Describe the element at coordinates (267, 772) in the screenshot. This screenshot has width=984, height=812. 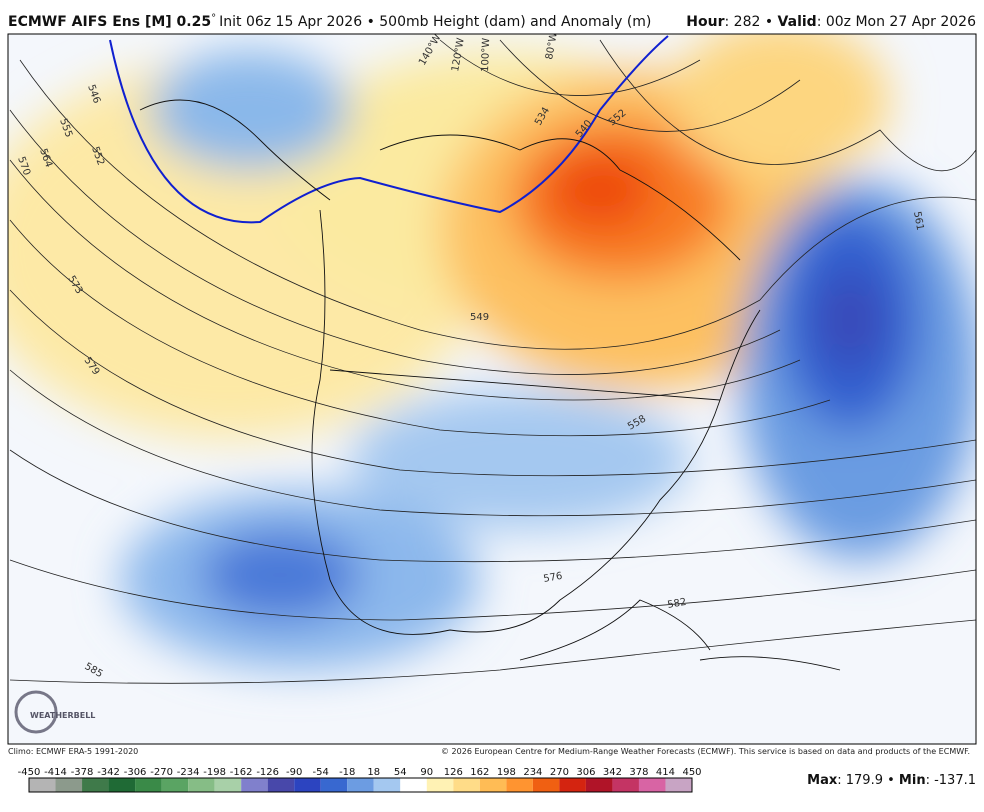
I see `colorbar-label: -126` at that location.